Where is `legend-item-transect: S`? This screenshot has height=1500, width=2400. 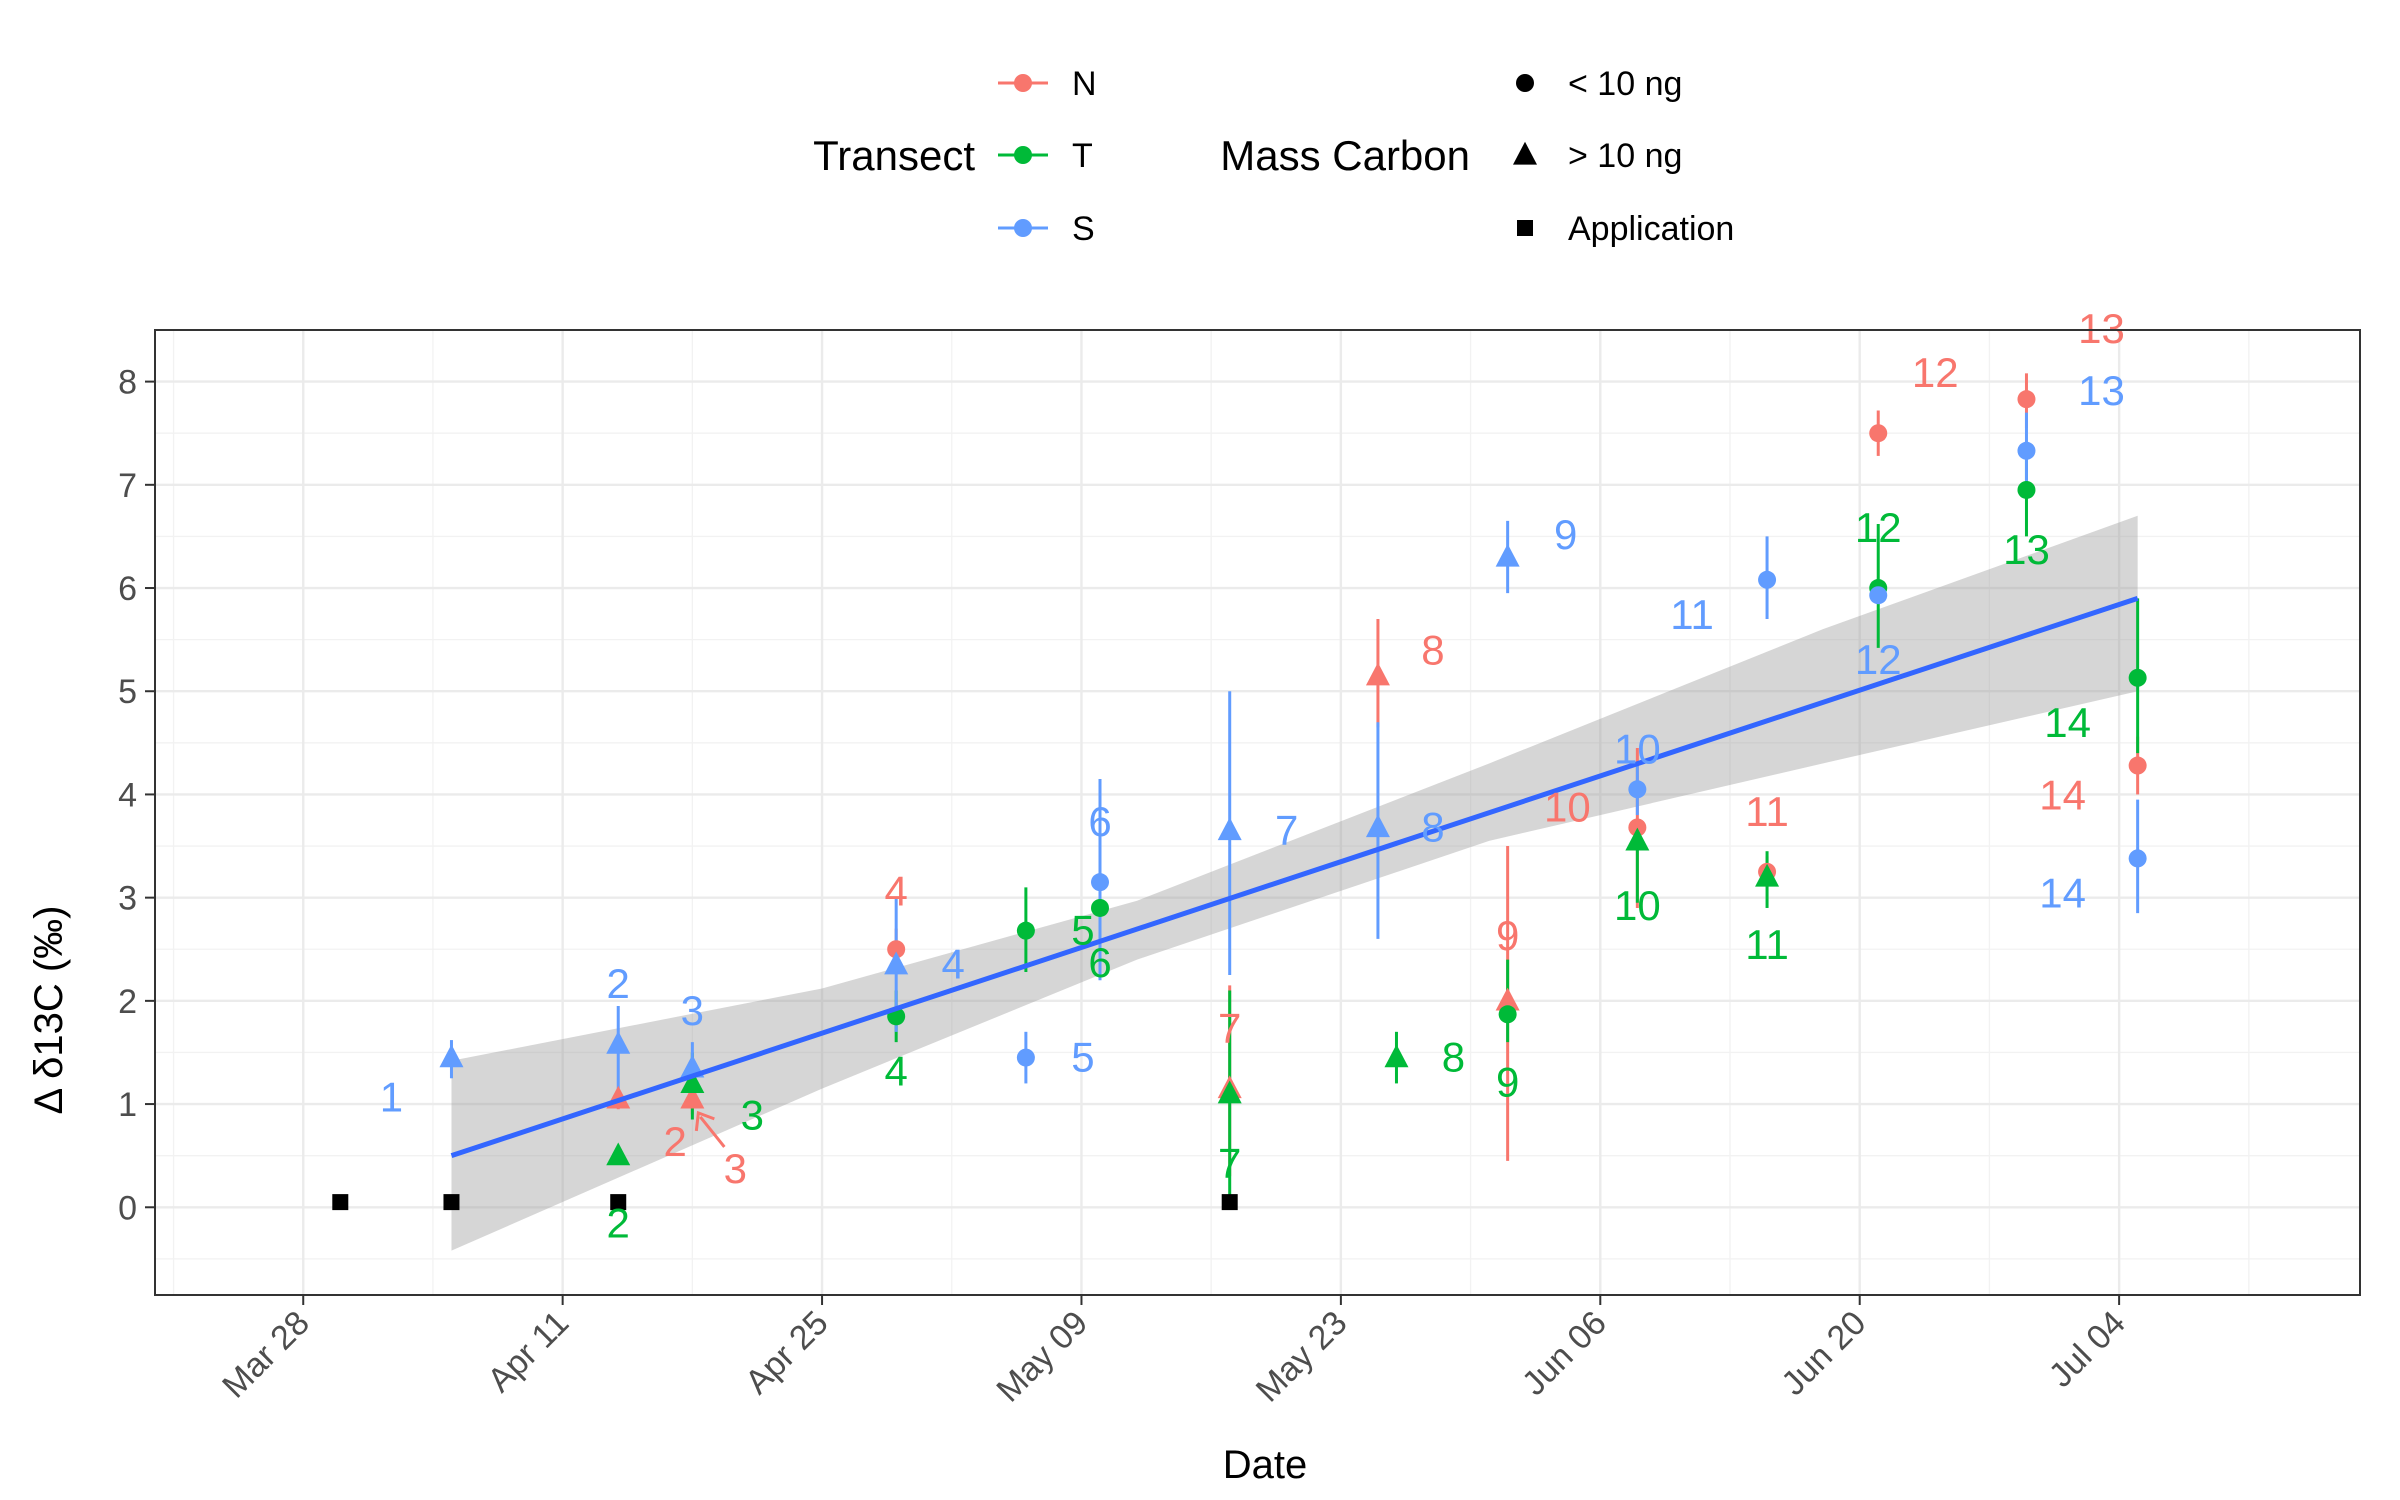 legend-item-transect: S is located at coordinates (1046, 229).